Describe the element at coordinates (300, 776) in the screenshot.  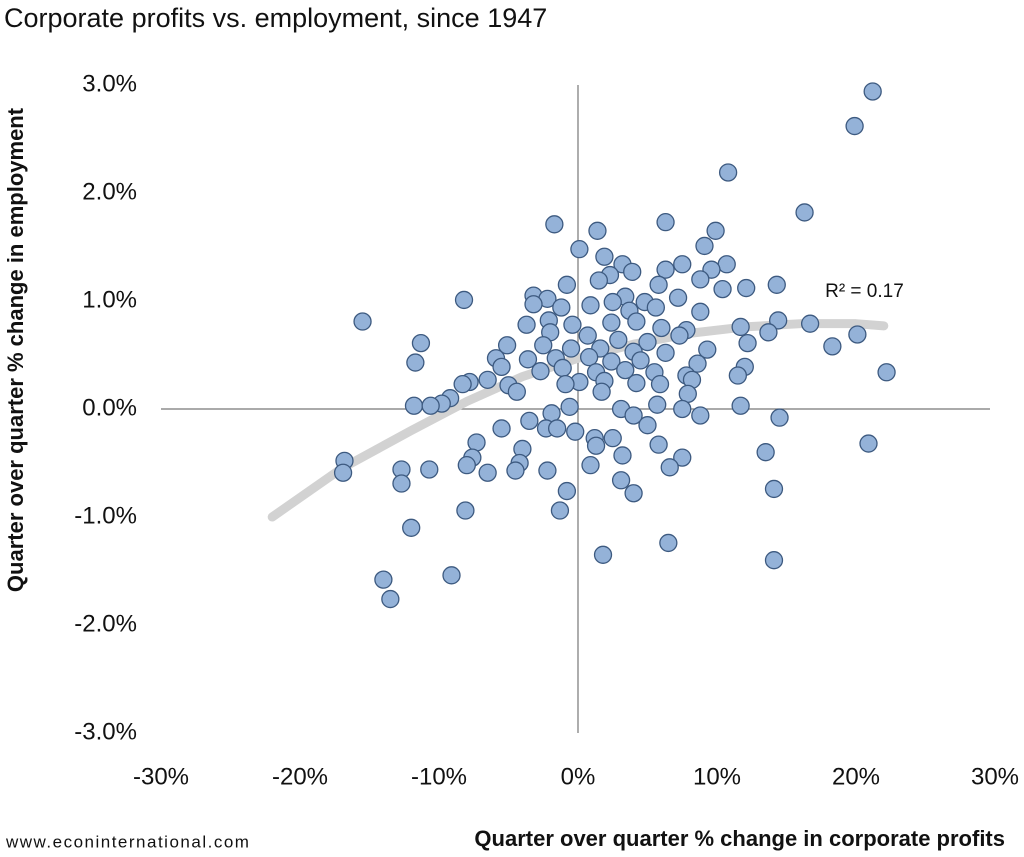
I see `x-tick-label: -20%` at that location.